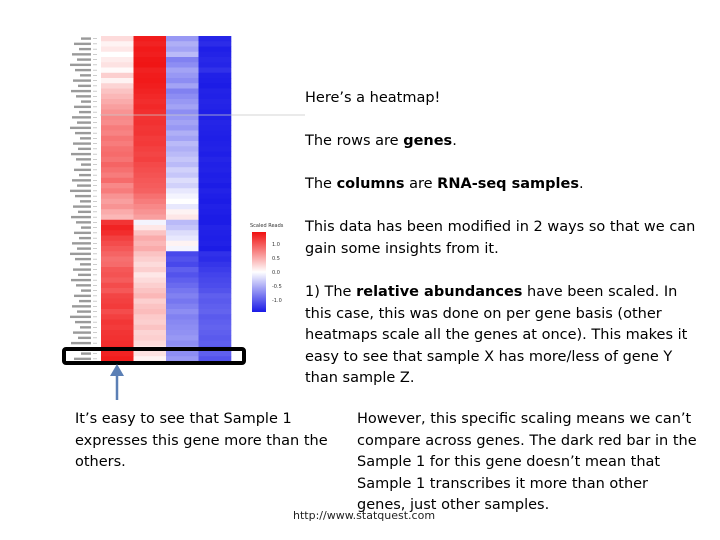 Image resolution: width=720 pixels, height=540 pixels. What do you see at coordinates (276, 245) in the screenshot?
I see `legend-tick: 1.0` at bounding box center [276, 245].